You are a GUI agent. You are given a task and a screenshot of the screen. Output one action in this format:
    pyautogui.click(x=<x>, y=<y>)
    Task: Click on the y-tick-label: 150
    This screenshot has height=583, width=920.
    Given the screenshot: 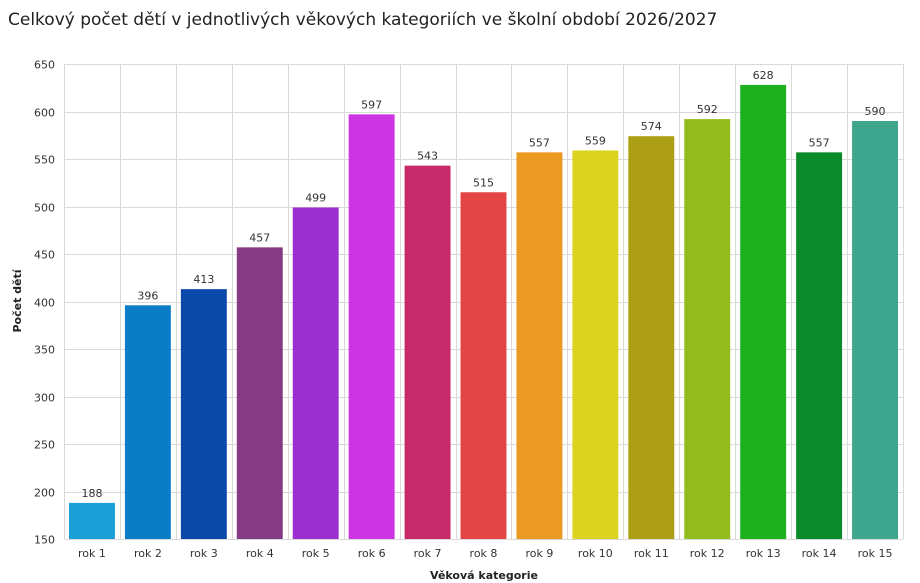 What is the action you would take?
    pyautogui.click(x=44, y=540)
    